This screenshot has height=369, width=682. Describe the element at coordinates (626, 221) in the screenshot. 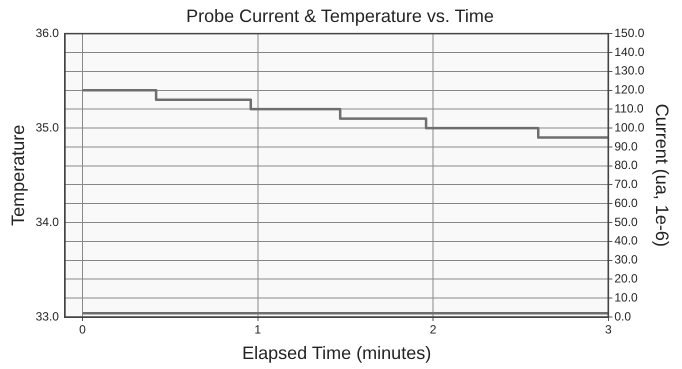

I see `y2-tick-label: 50.0` at that location.